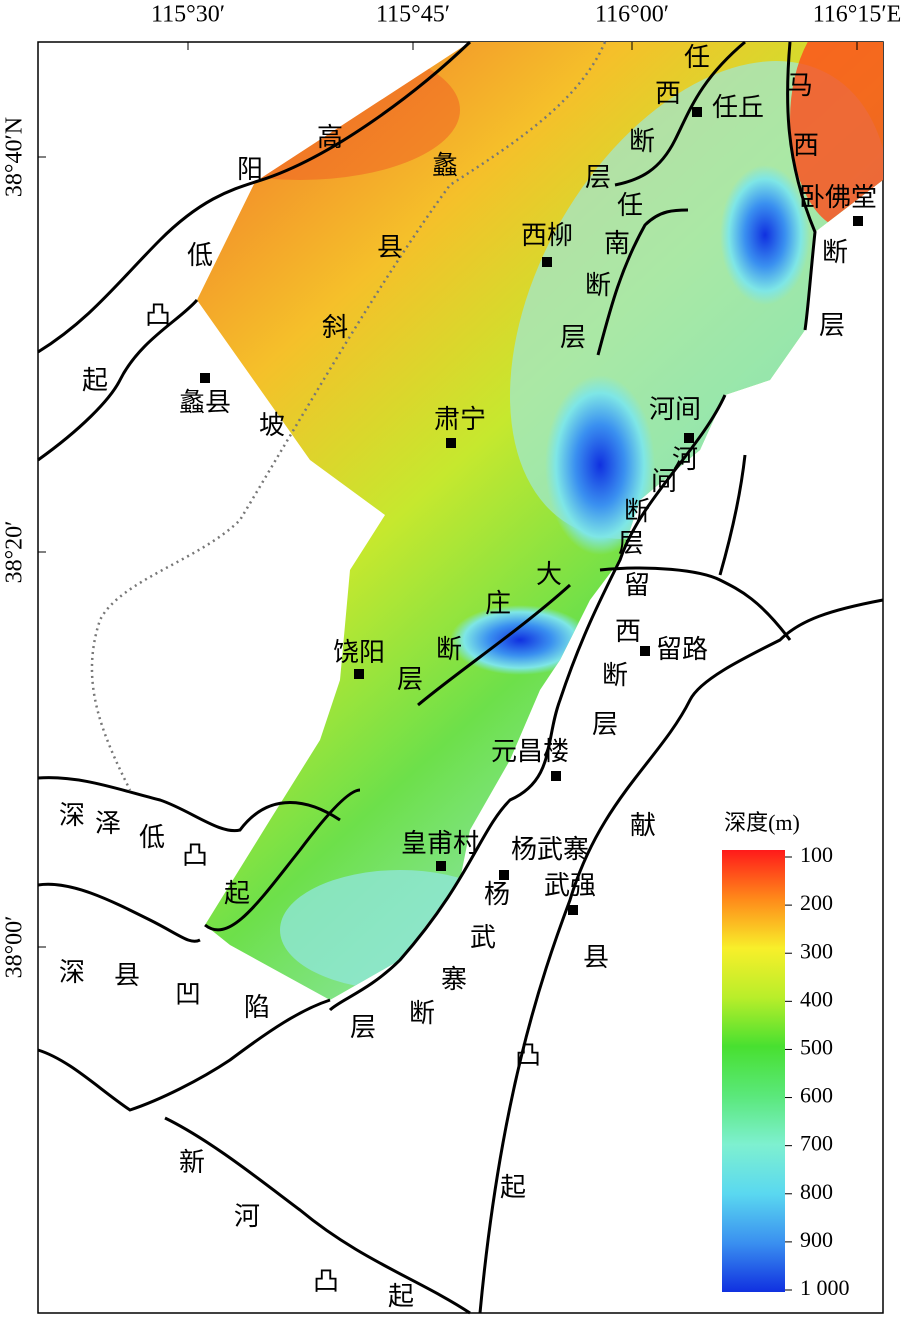 Image resolution: width=901 pixels, height=1321 pixels. What do you see at coordinates (460, 419) in the screenshot?
I see `place-label: 肃宁` at bounding box center [460, 419].